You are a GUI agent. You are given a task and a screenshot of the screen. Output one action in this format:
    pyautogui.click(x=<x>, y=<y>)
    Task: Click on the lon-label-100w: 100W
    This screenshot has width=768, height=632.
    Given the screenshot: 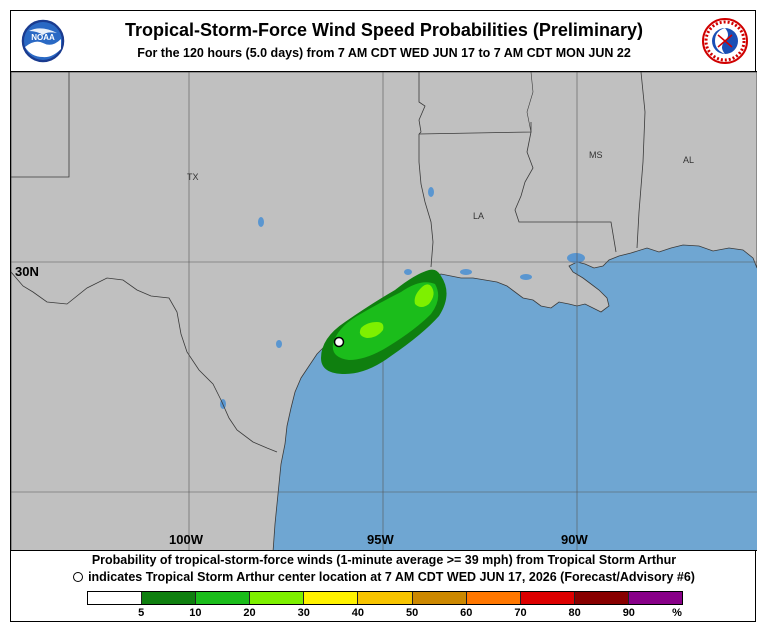 What is the action you would take?
    pyautogui.click(x=186, y=539)
    